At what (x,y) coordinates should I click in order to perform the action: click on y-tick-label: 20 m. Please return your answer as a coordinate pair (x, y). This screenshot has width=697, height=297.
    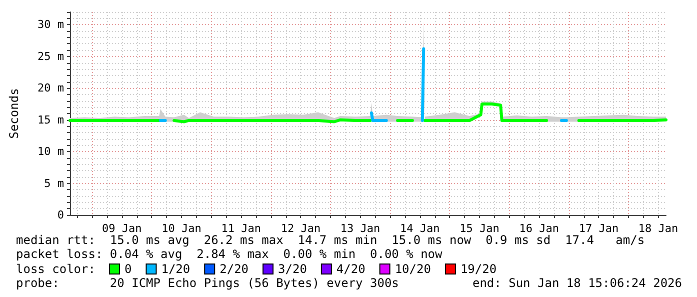
    Looking at the image, I should click on (51, 88).